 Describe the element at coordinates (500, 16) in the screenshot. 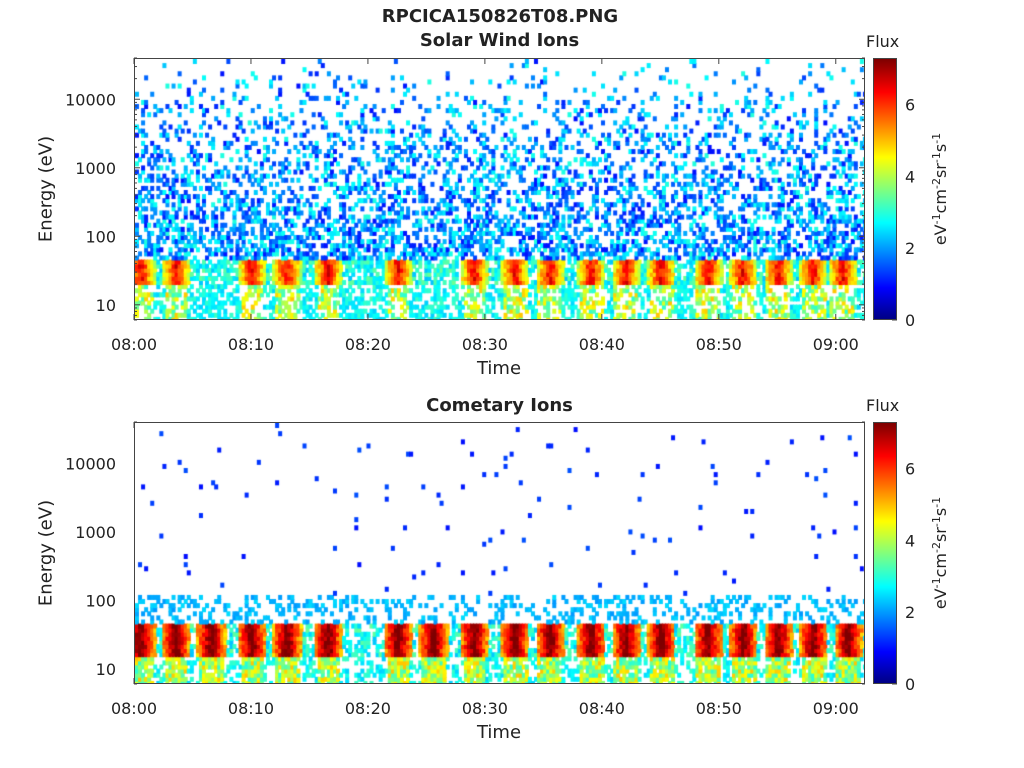

I see `figure-title: RPCICA150826T08.PNG` at that location.